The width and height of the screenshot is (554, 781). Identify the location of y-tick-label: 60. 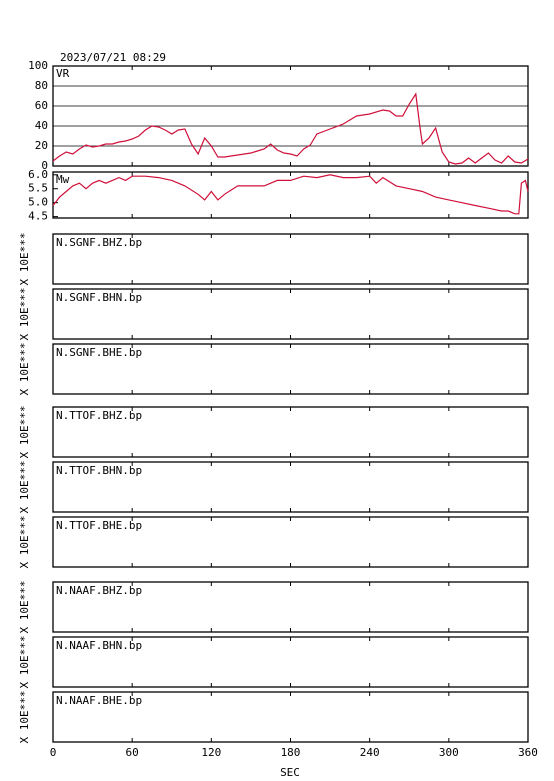
(41, 105).